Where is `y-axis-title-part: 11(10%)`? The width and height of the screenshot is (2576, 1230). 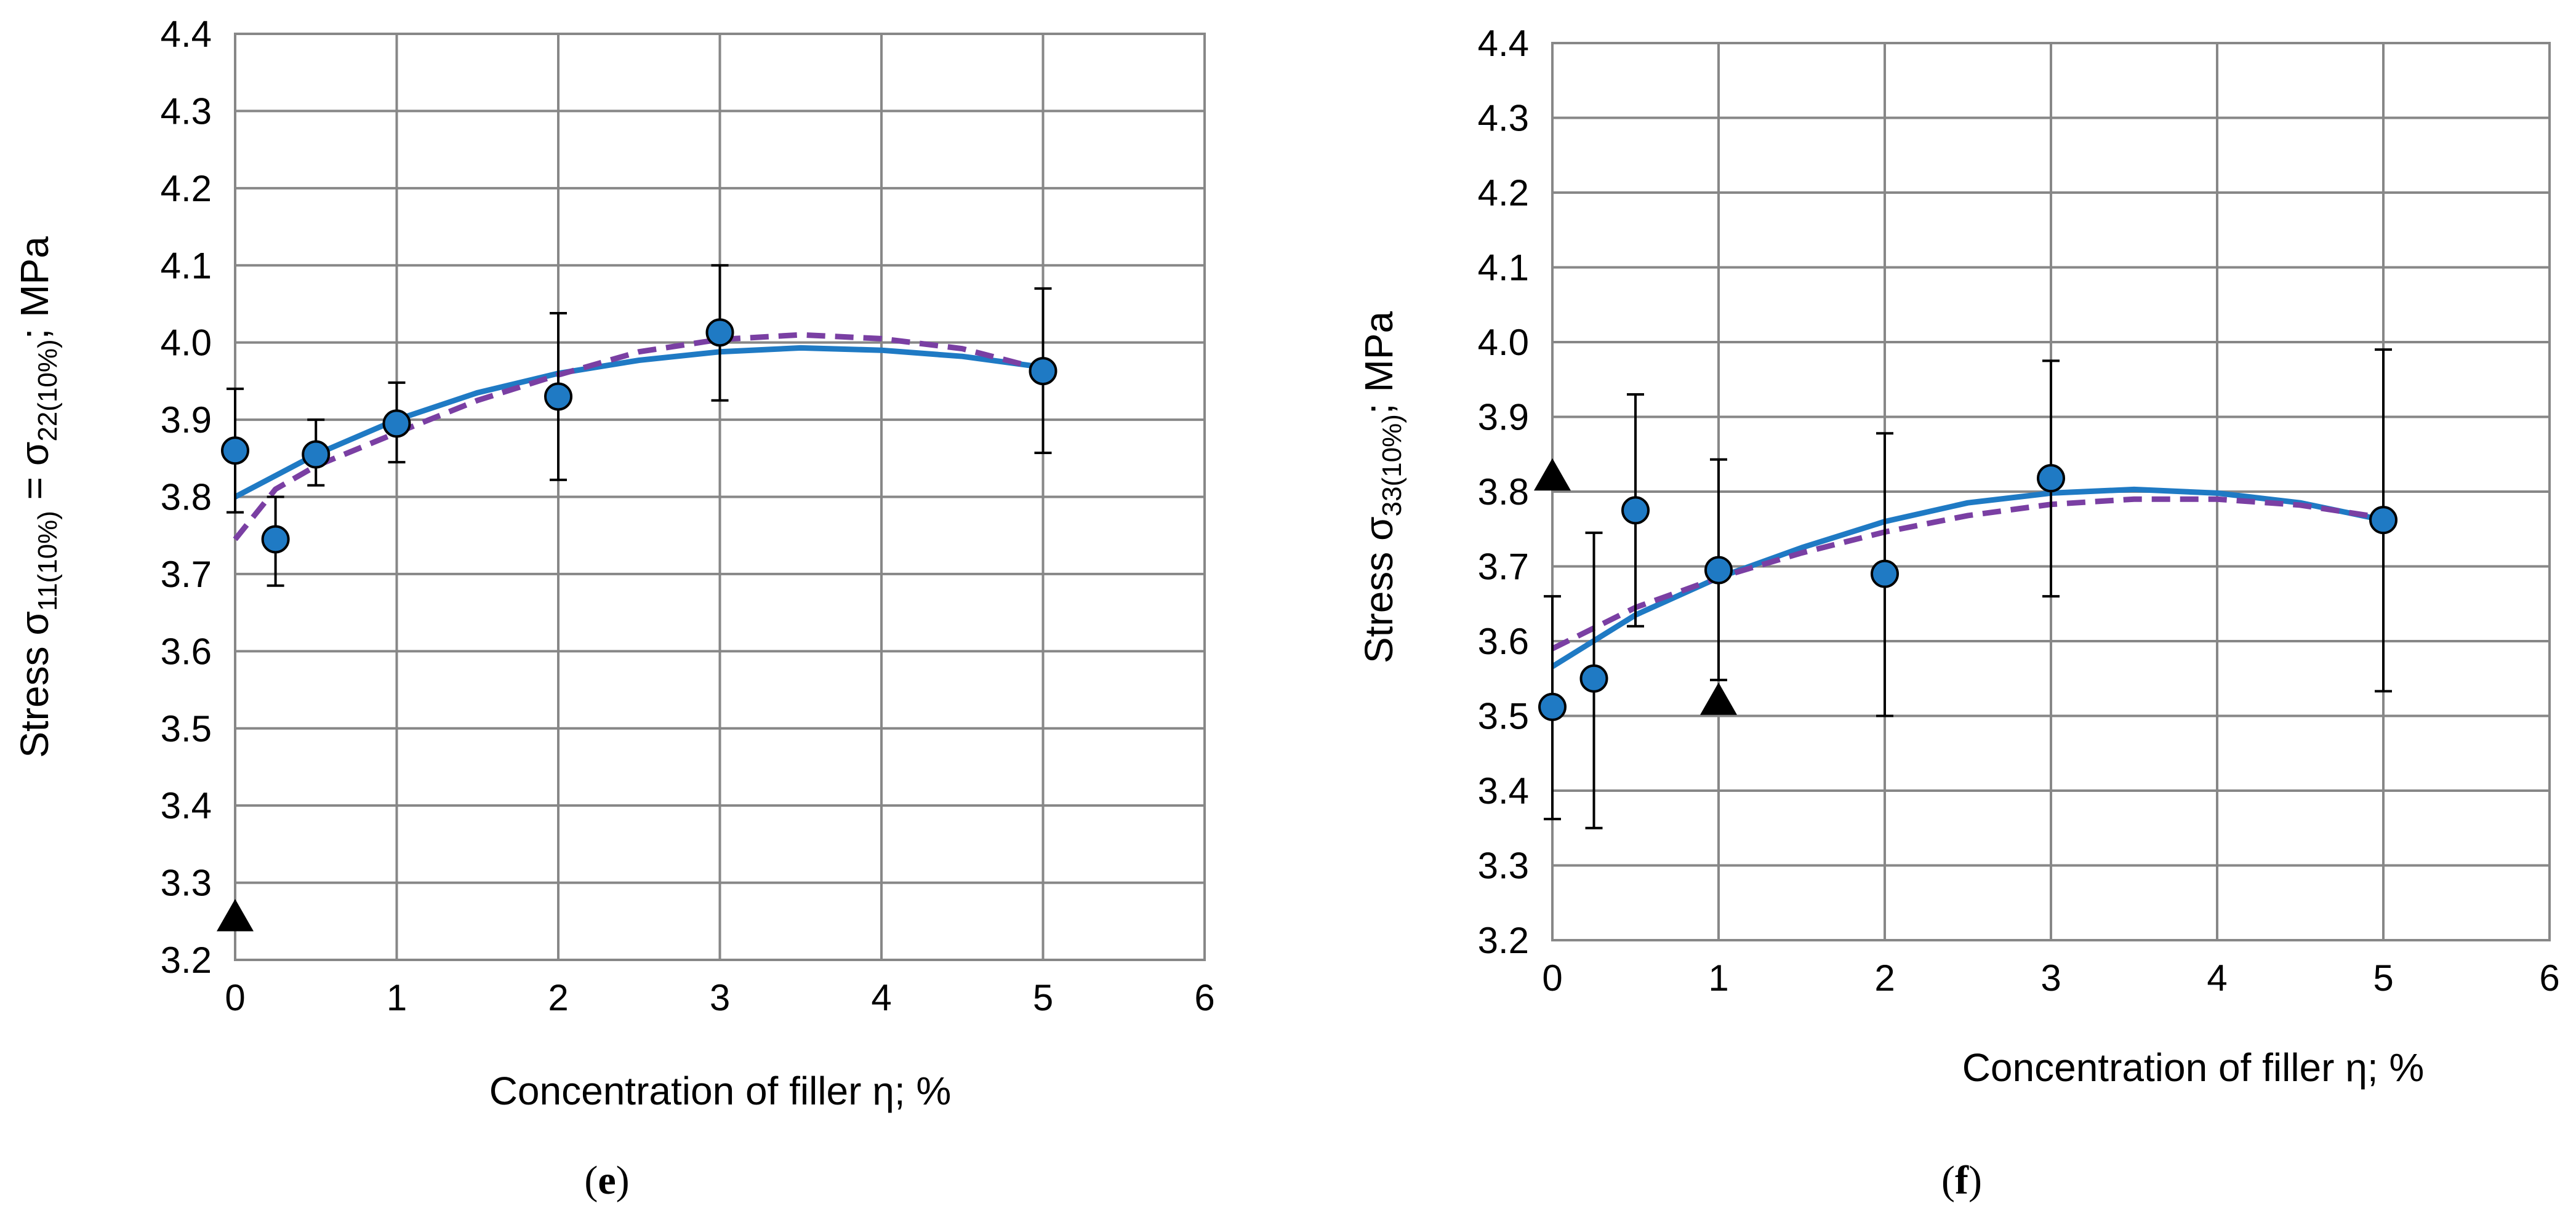
y-axis-title-part: 11(10%) is located at coordinates (48, 561).